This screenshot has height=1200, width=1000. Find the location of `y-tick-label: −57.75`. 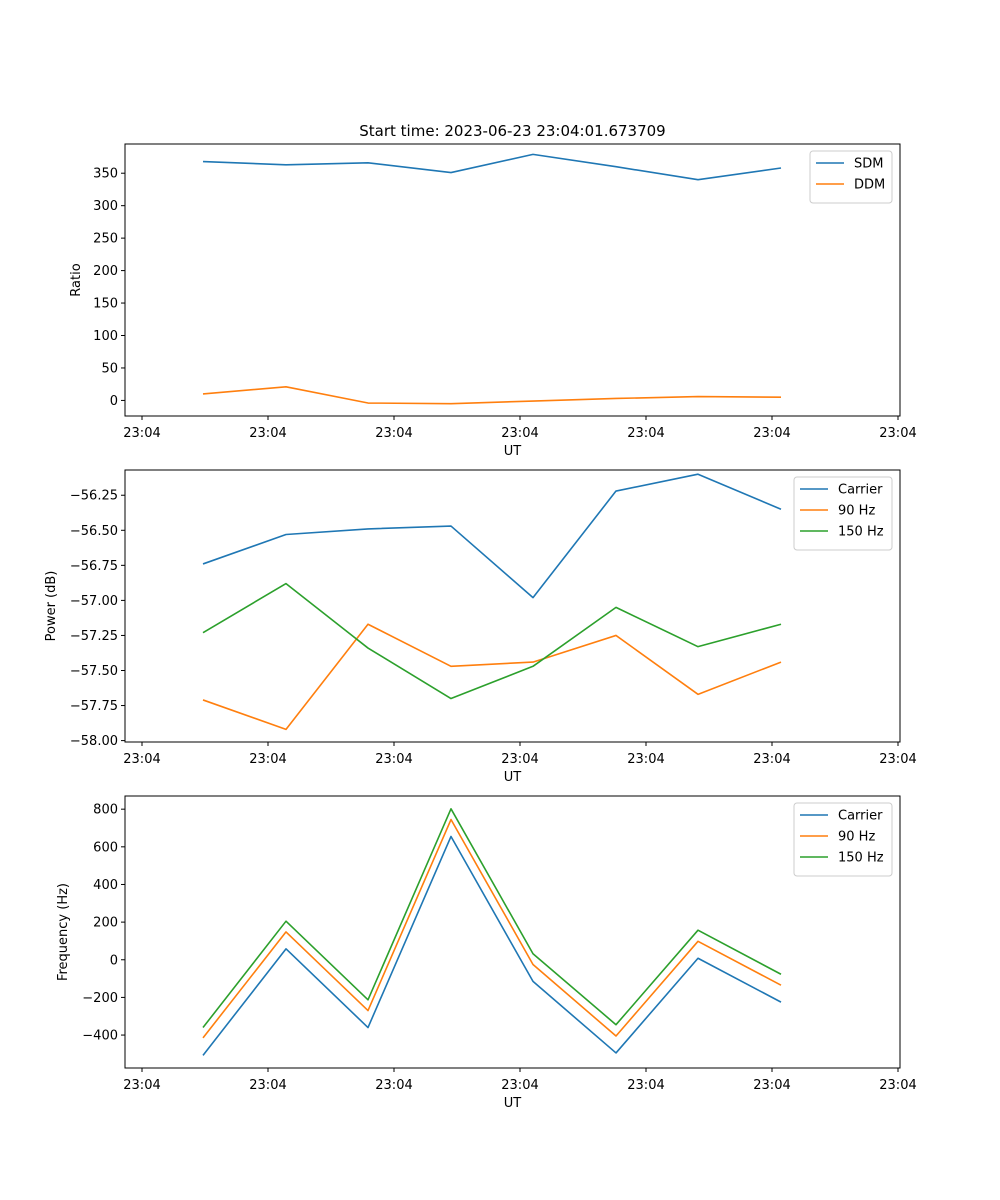

y-tick-label: −57.75 is located at coordinates (94, 706).